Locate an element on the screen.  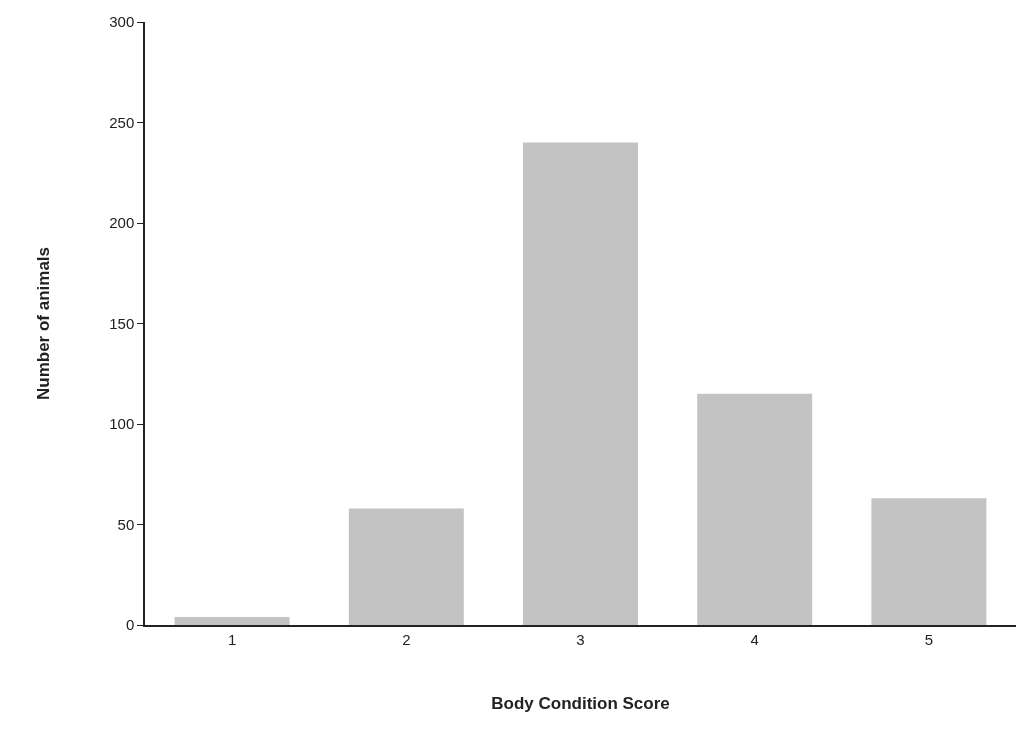
x-axis-title: Body Condition Score is located at coordinates (580, 703).